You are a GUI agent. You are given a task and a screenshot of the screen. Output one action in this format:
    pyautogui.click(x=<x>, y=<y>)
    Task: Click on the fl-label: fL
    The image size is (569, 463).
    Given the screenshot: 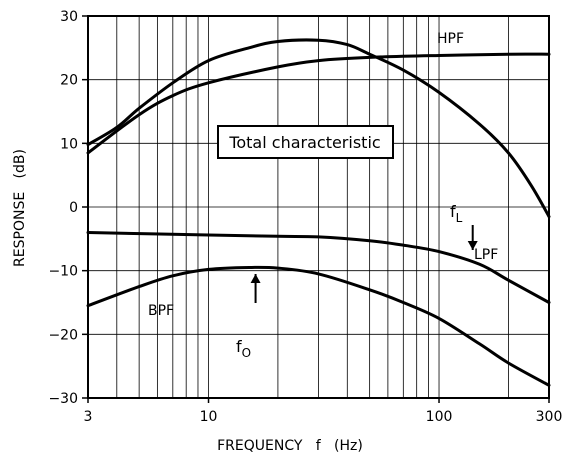 What is the action you would take?
    pyautogui.click(x=456, y=213)
    